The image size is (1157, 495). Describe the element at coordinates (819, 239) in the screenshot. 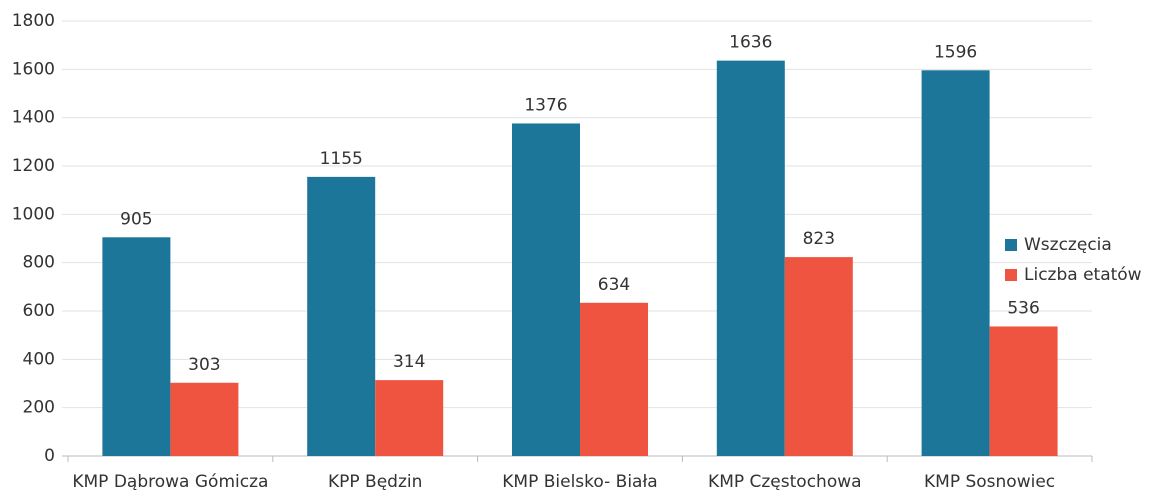

I see `data-label: 823` at that location.